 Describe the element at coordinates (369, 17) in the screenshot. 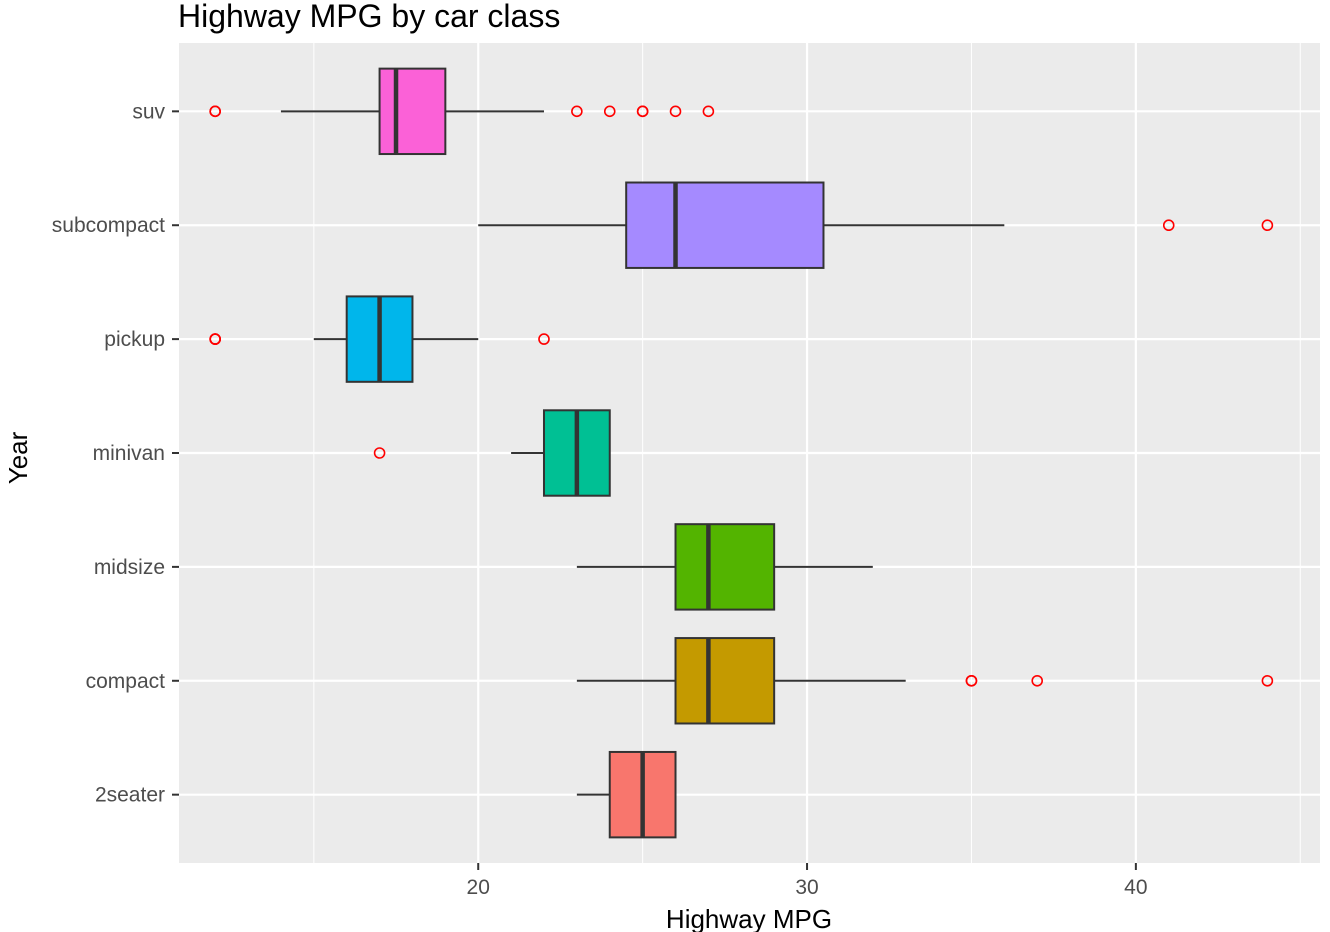

I see `chart-title: Highway MPG by car class` at that location.